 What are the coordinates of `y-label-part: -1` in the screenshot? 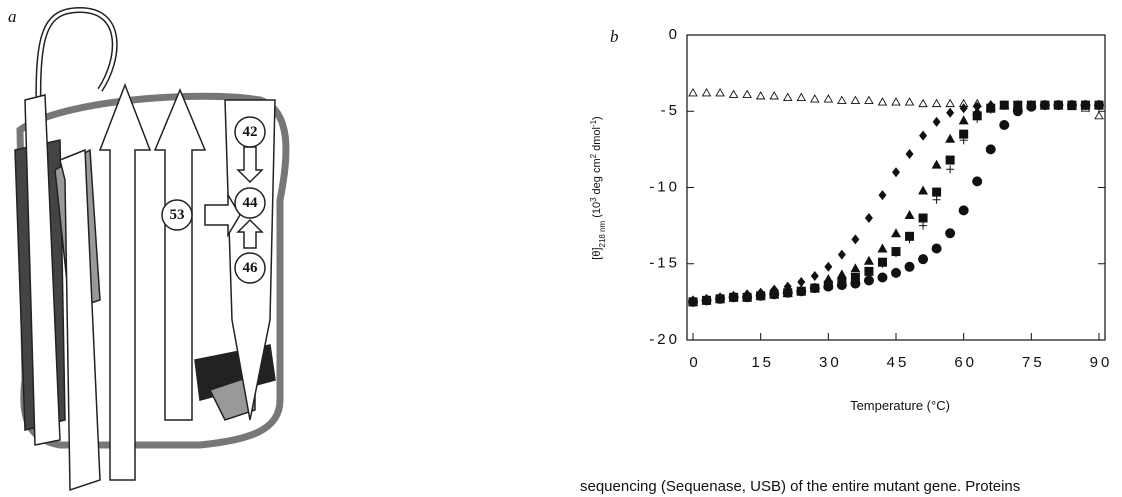 It's located at (593, 123).